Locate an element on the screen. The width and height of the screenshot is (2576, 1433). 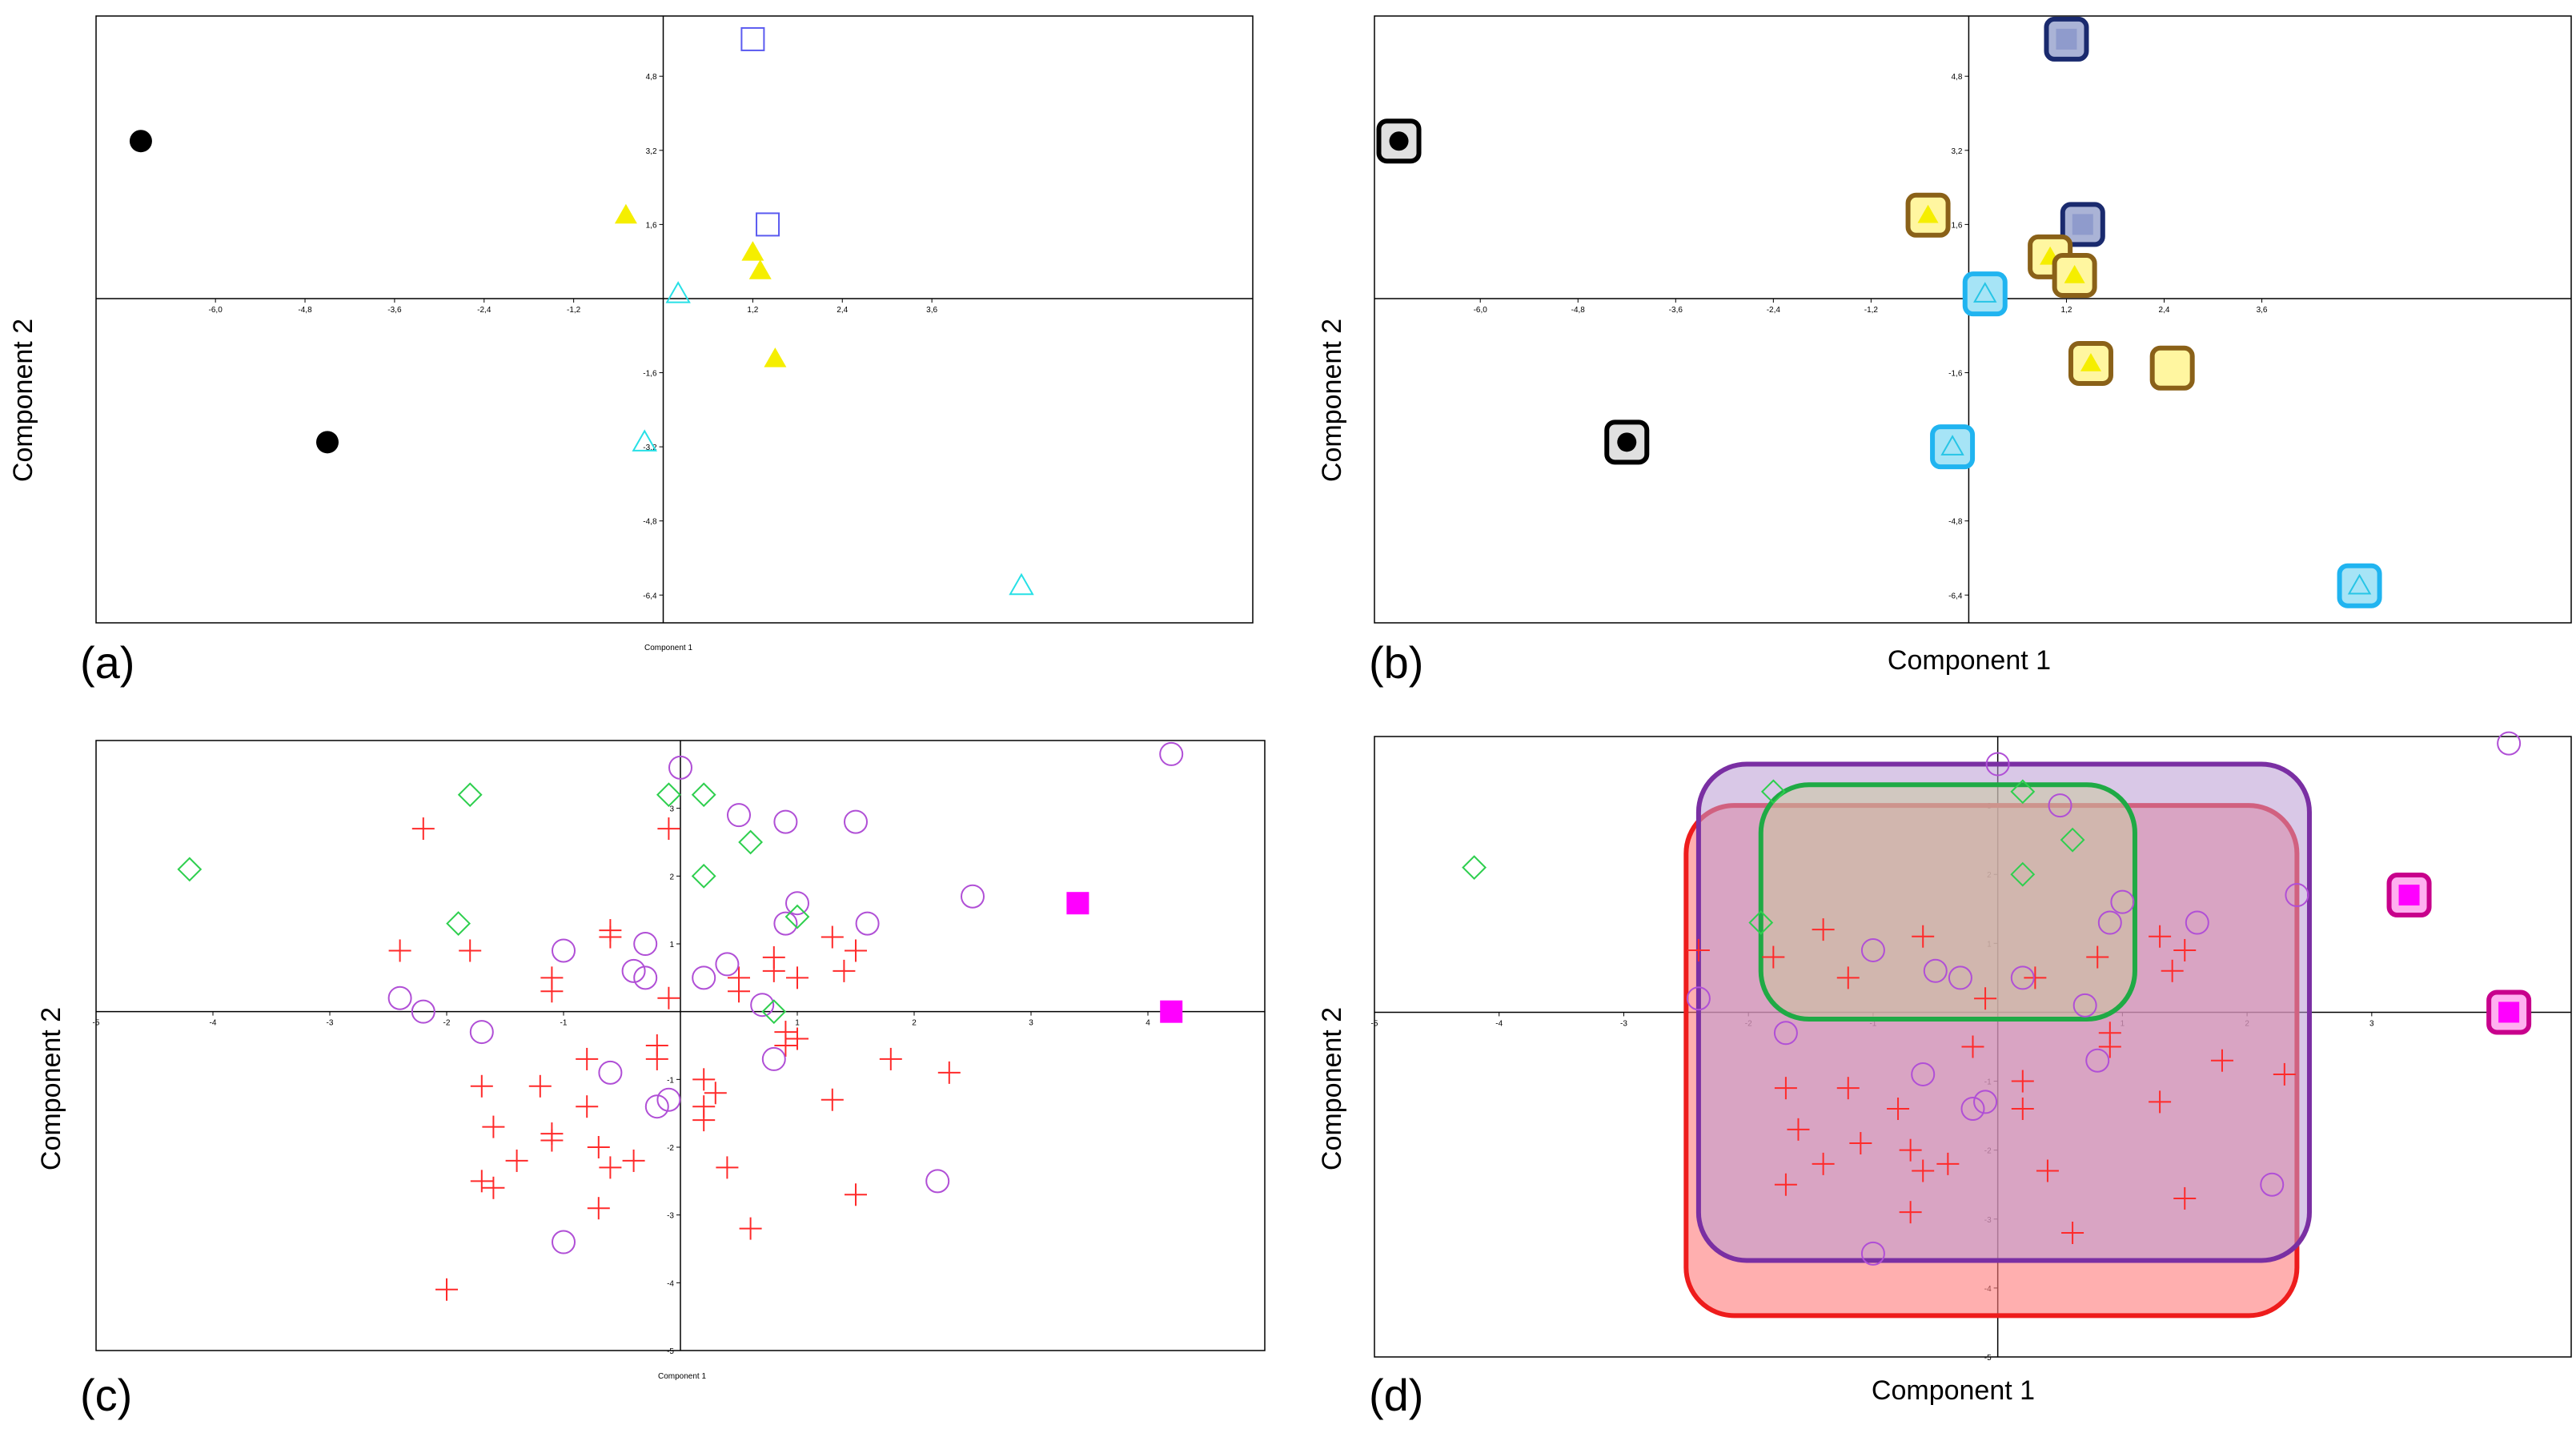
y-axis-label-b: Component 2 is located at coordinates (1332, 400).